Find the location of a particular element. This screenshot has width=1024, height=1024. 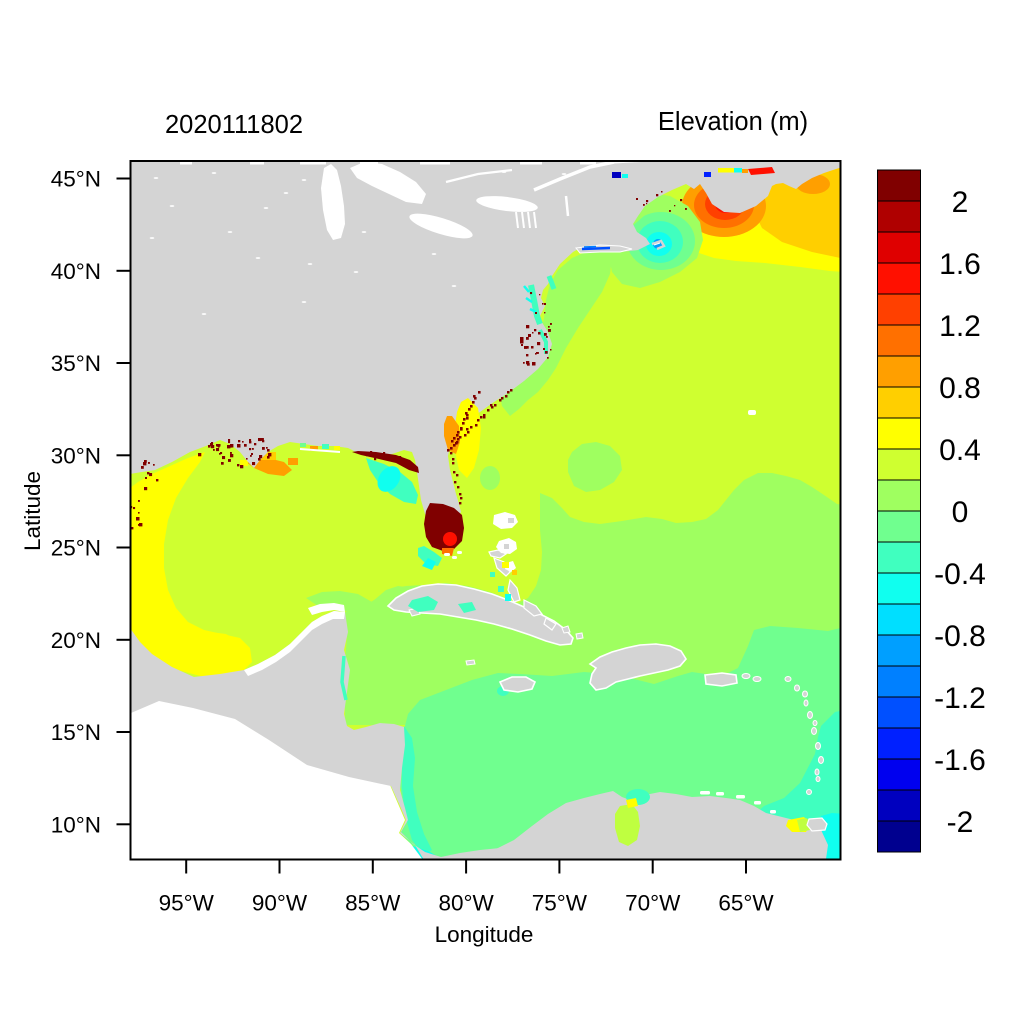

svg-text: 15°N is located at coordinates (76, 732).